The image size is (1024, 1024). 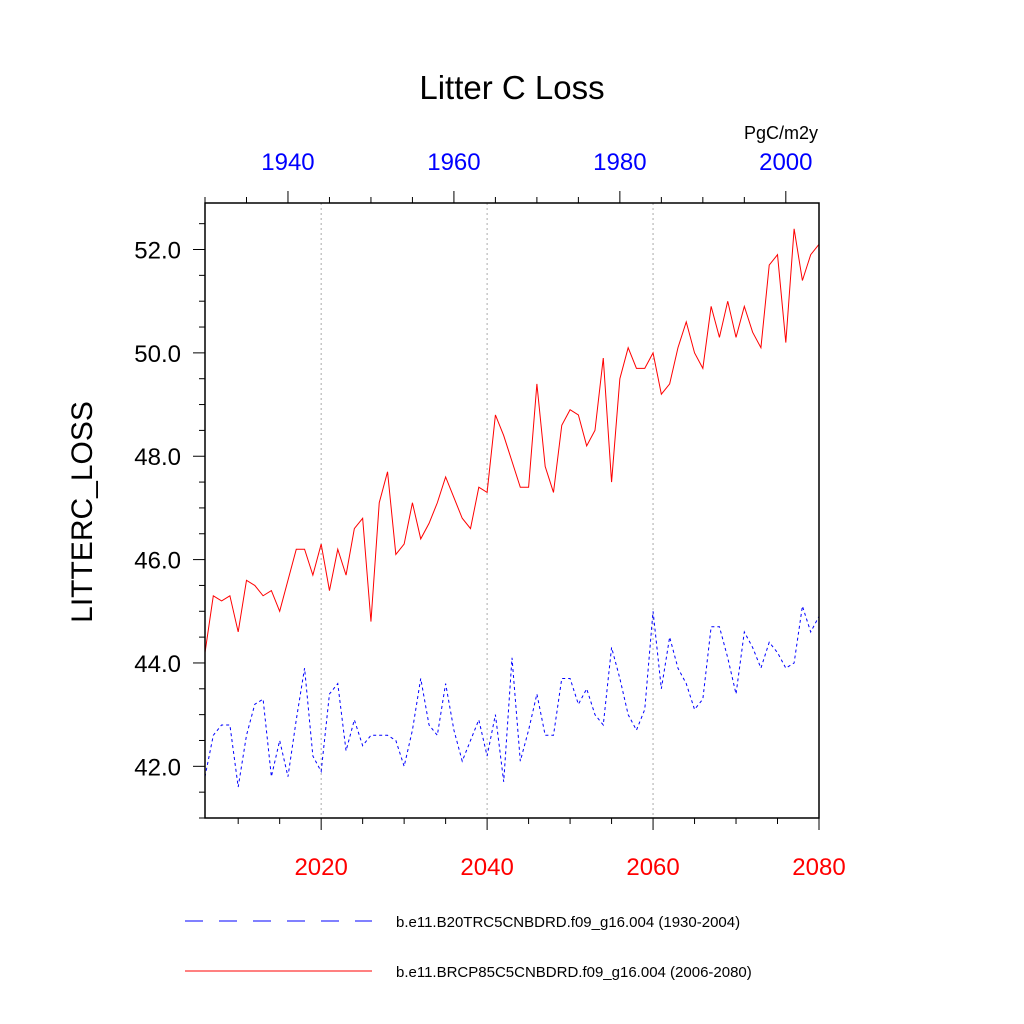 I want to click on x-top-tick-label: 1960, so click(x=453, y=162).